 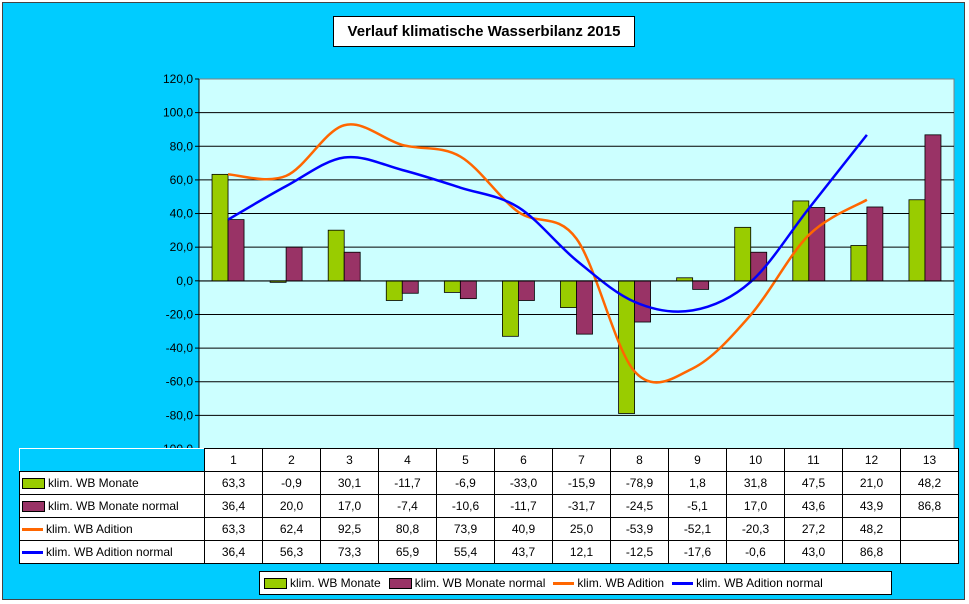 What do you see at coordinates (93, 483) in the screenshot?
I see `series-name: klim. WB Monate` at bounding box center [93, 483].